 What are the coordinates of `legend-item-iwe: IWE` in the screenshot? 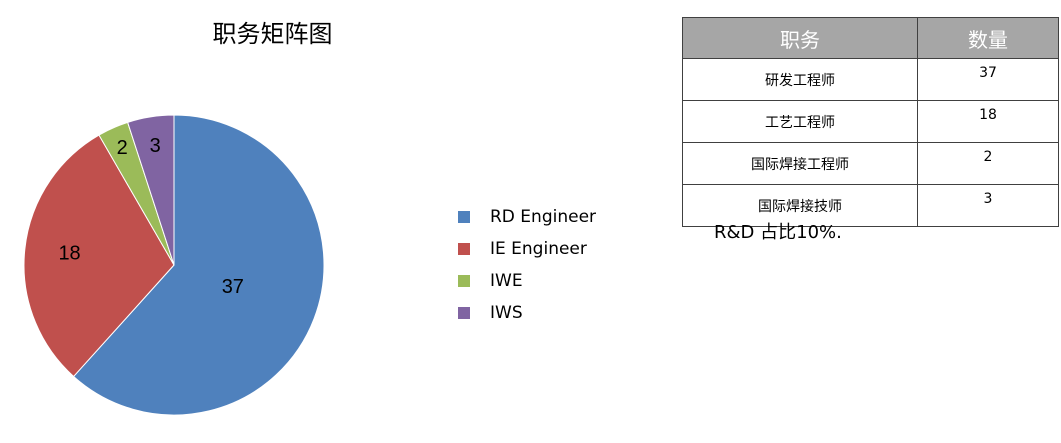 It's located at (527, 281).